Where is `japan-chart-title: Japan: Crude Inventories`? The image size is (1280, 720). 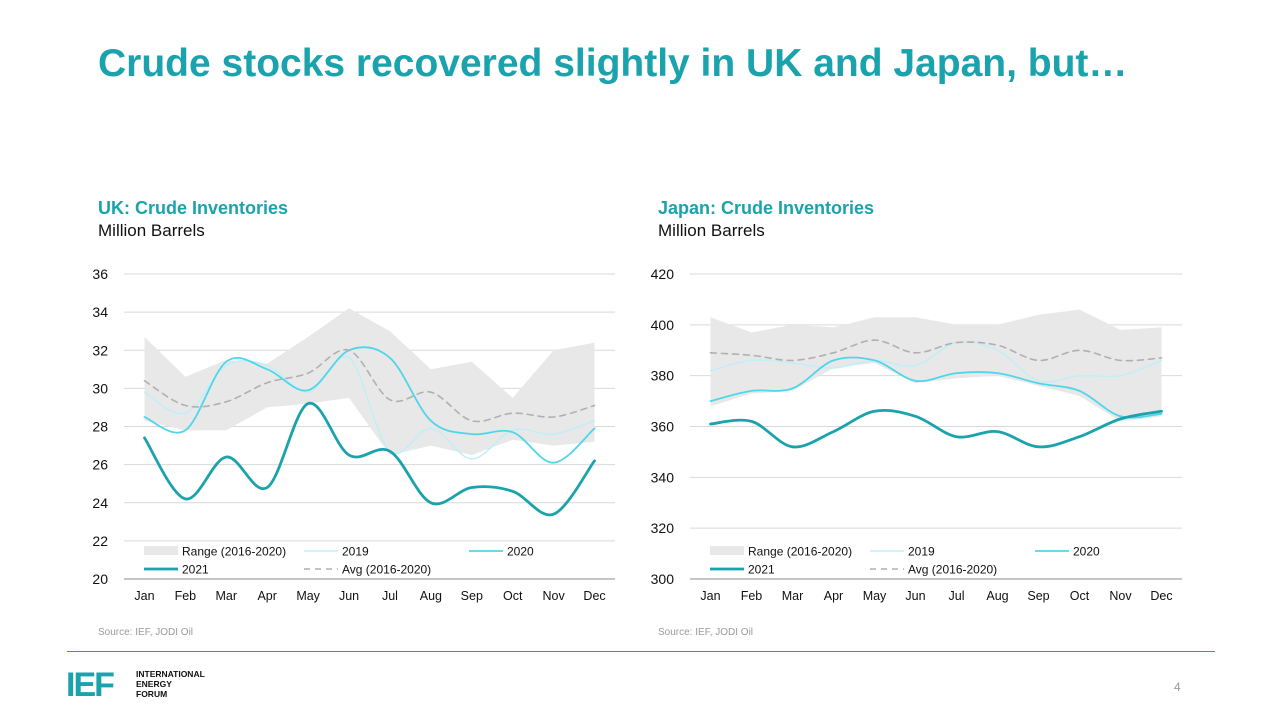 japan-chart-title: Japan: Crude Inventories is located at coordinates (766, 208).